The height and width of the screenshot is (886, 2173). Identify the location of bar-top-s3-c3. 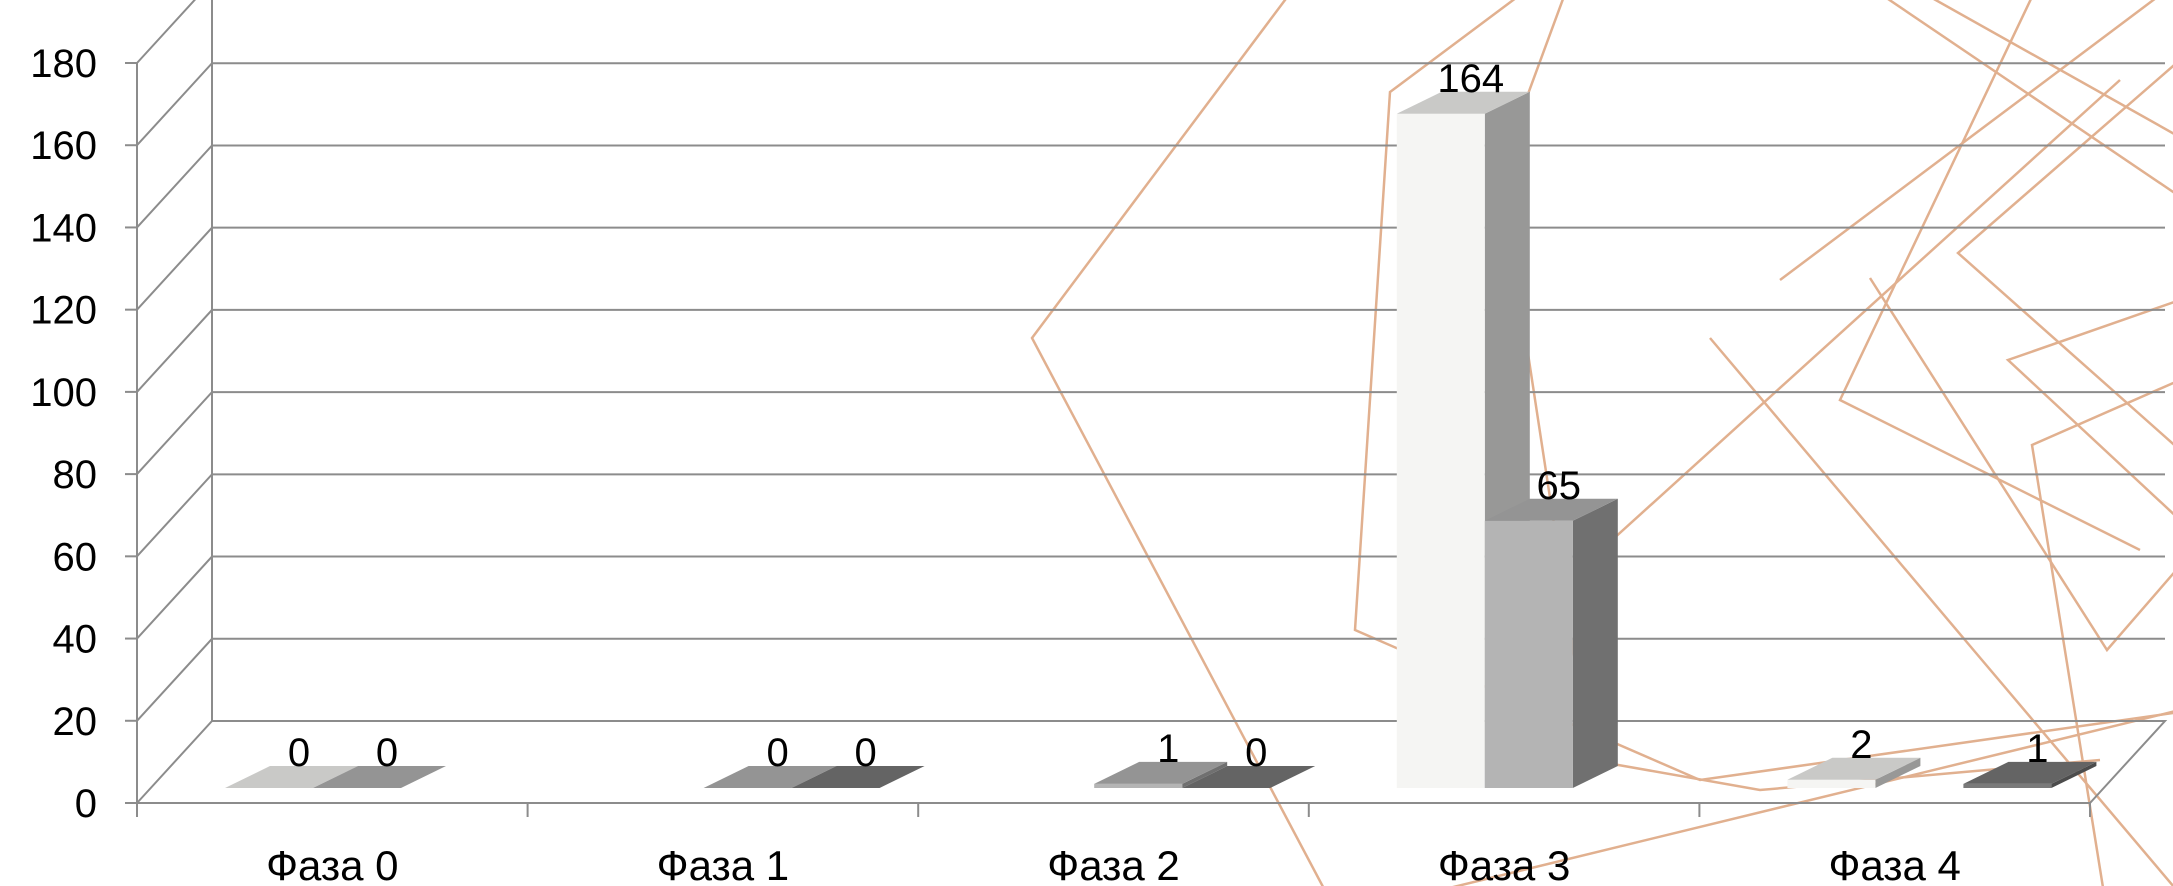
(1249, 777).